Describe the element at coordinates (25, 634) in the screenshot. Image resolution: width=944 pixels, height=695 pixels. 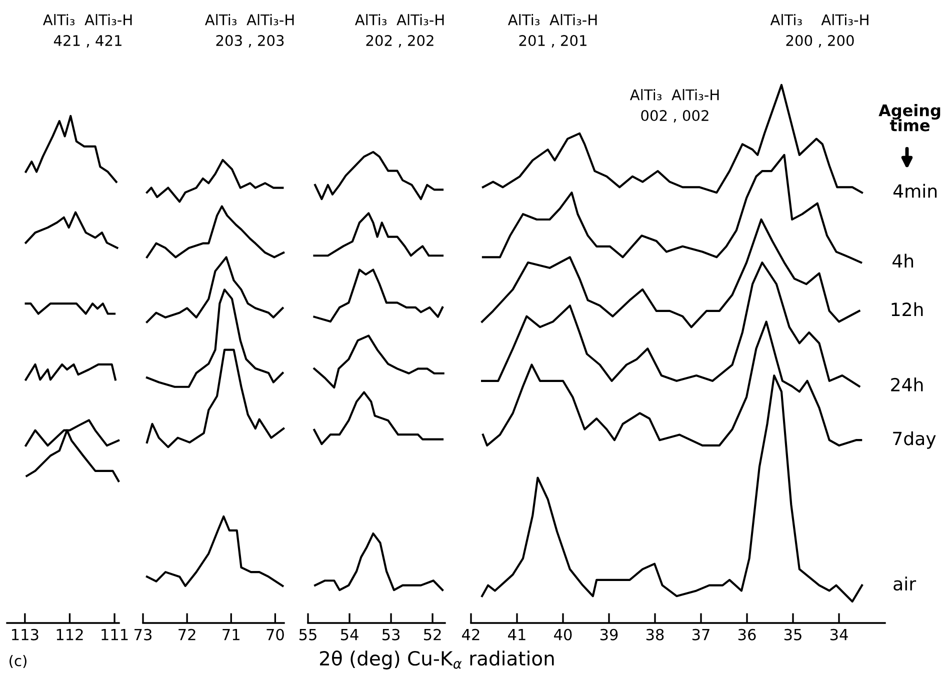
I see `x-tick-label: 113` at that location.